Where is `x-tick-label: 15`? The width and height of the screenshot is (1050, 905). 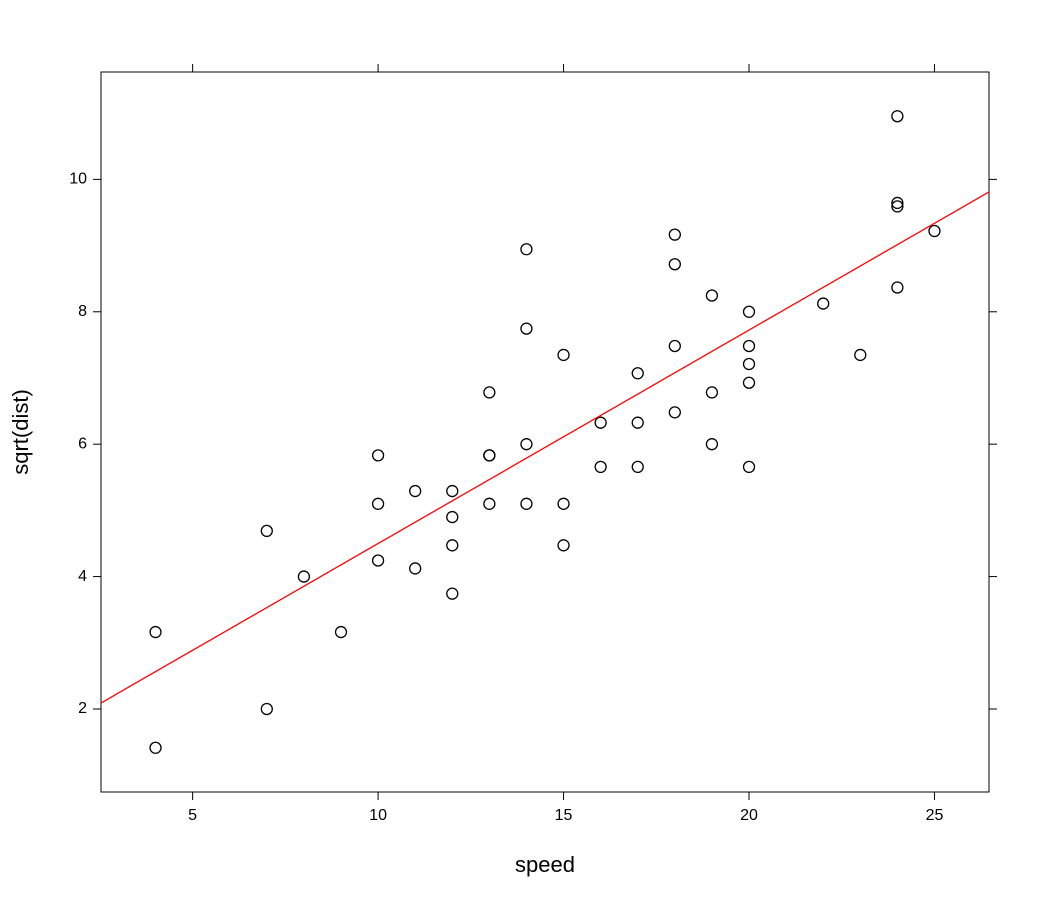
x-tick-label: 15 is located at coordinates (564, 815).